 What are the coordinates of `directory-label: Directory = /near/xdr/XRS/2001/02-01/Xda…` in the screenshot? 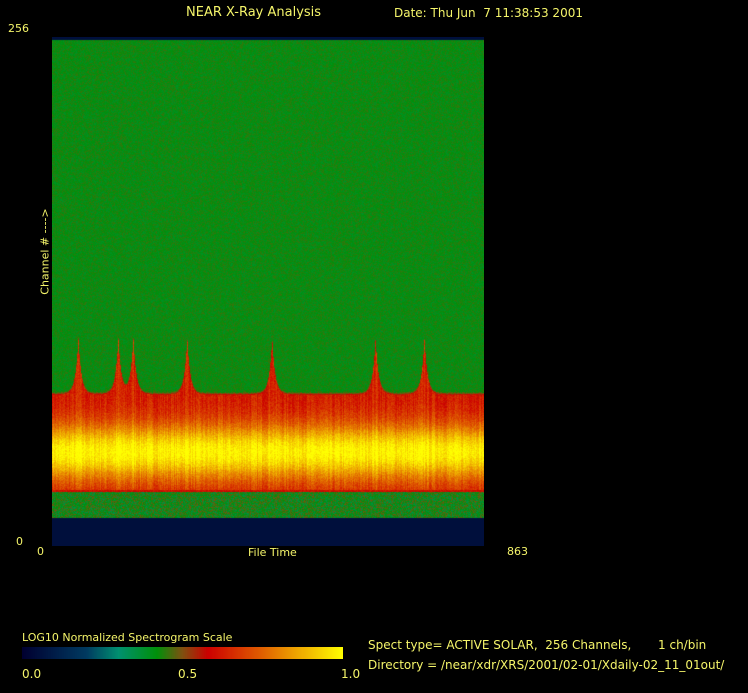 It's located at (546, 665).